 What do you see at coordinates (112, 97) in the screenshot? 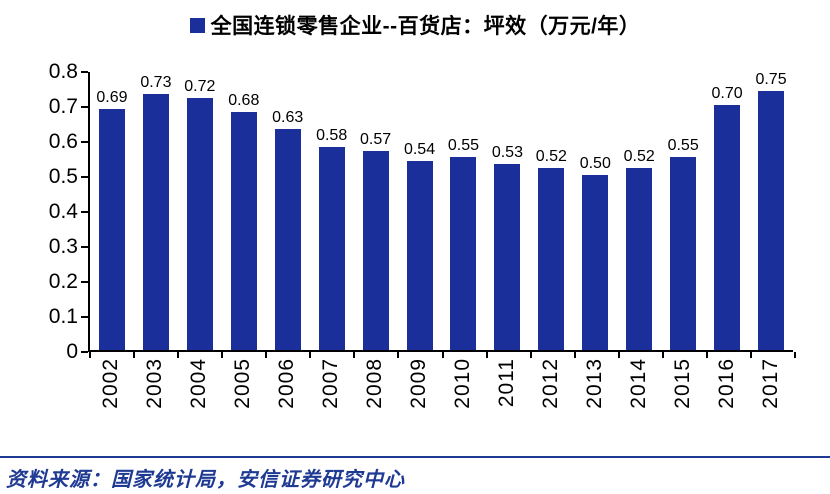
I see `bar-value-label: 0.69` at bounding box center [112, 97].